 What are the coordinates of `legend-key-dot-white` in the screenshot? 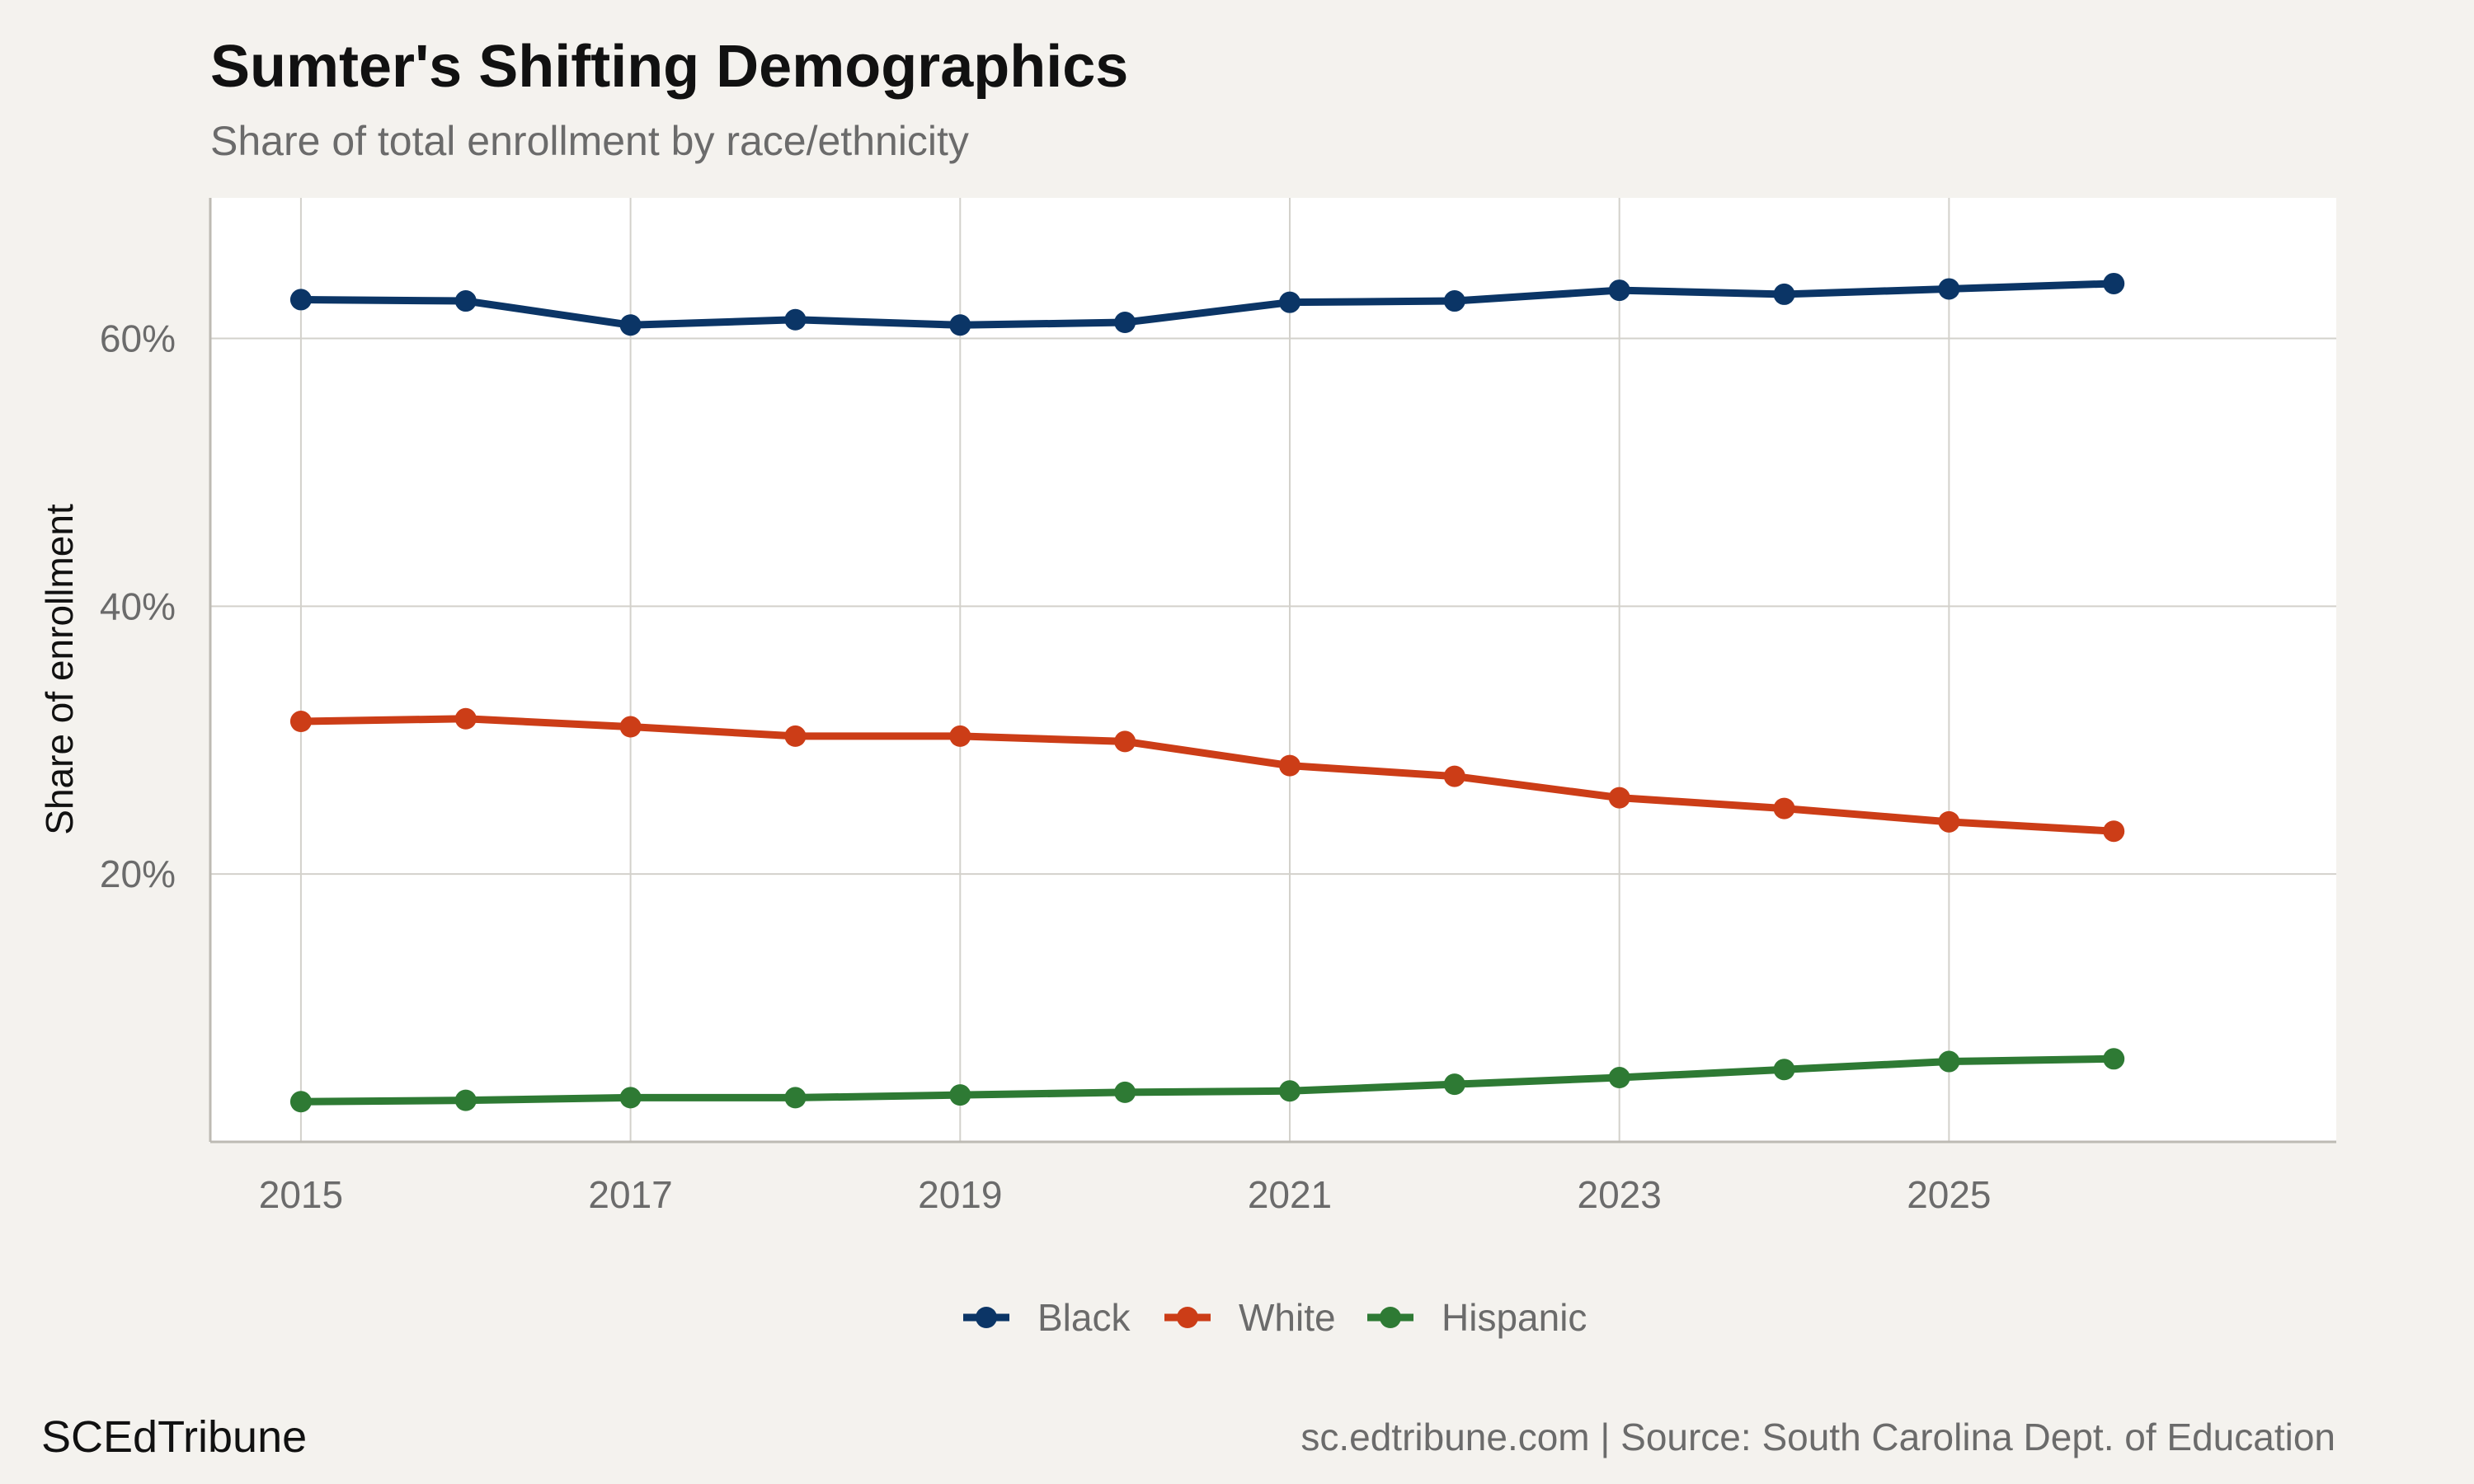 It's located at (1187, 1317).